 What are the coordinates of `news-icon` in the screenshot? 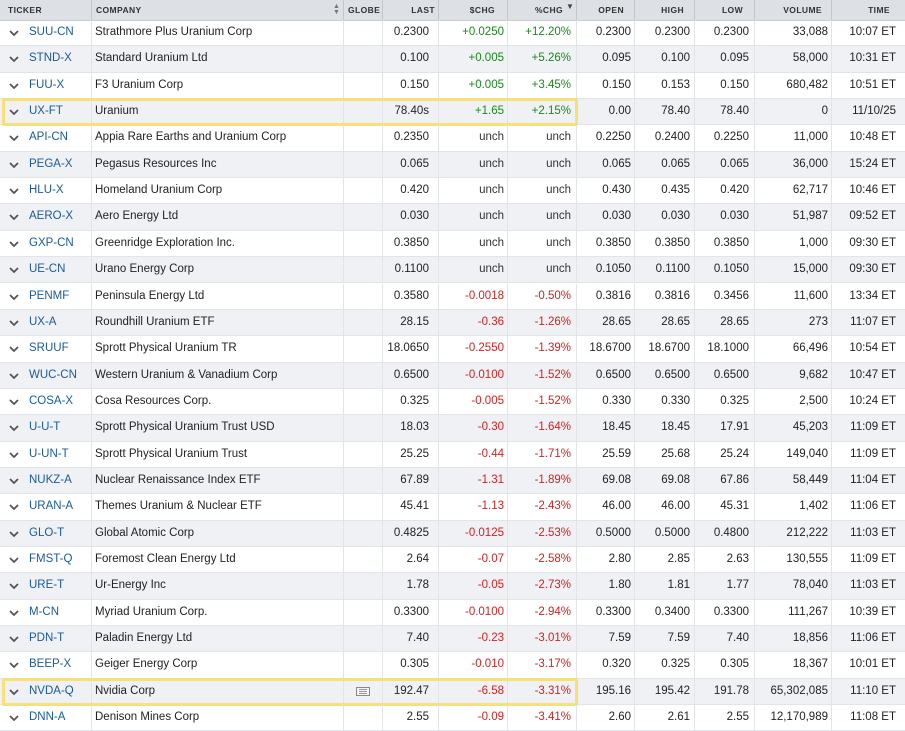 It's located at (363, 691).